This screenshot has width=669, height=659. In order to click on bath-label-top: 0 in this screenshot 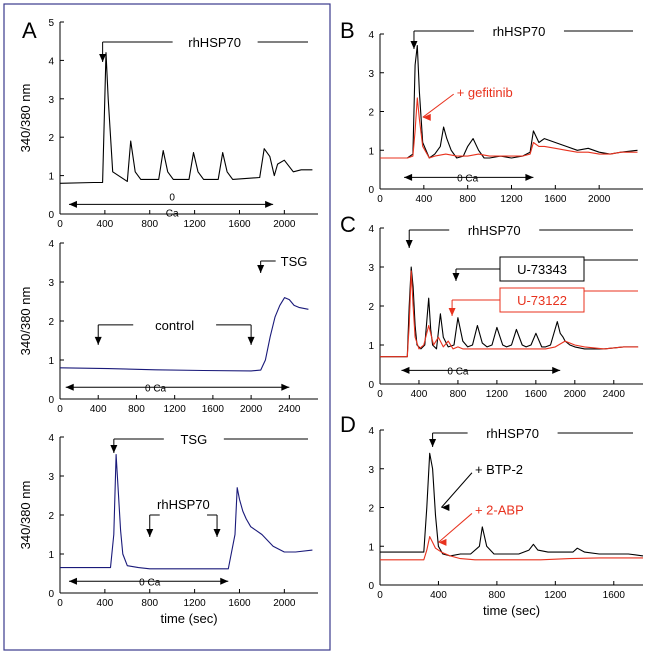, I will do `click(172, 197)`.